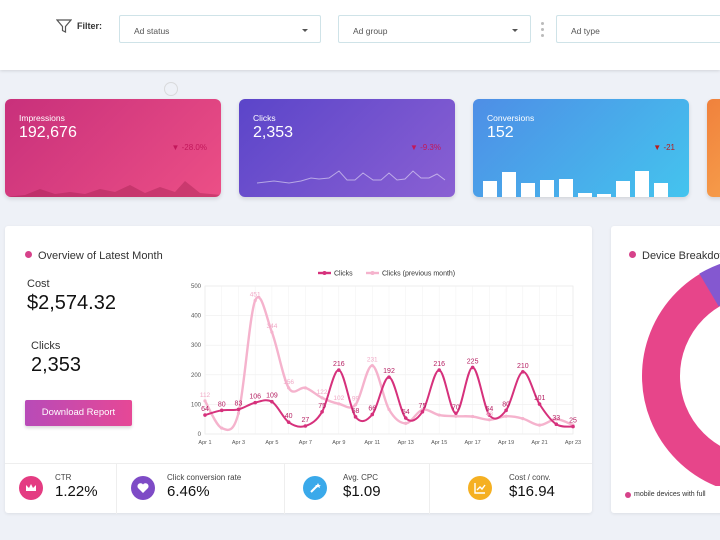 The width and height of the screenshot is (720, 540). What do you see at coordinates (48, 132) in the screenshot?
I see `kpi-value: 192,676` at bounding box center [48, 132].